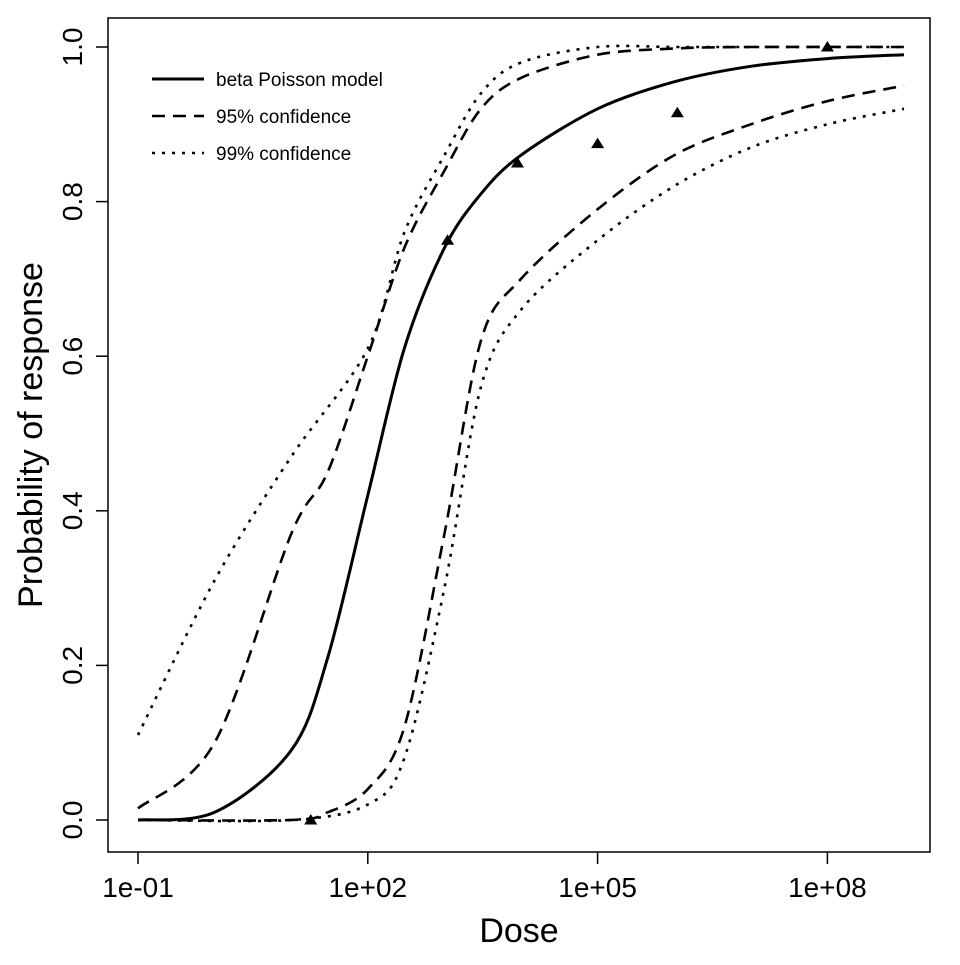 The width and height of the screenshot is (960, 965). What do you see at coordinates (597, 887) in the screenshot?
I see `x-tick-label: 1e+05` at bounding box center [597, 887].